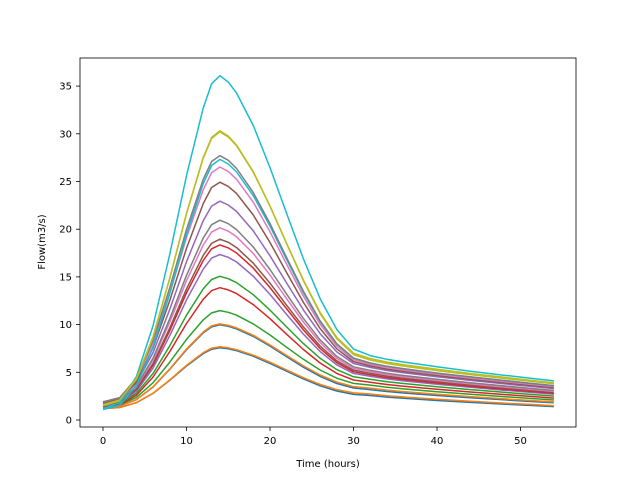 This screenshot has height=480, width=640. I want to click on x-tick-label: 40, so click(437, 441).